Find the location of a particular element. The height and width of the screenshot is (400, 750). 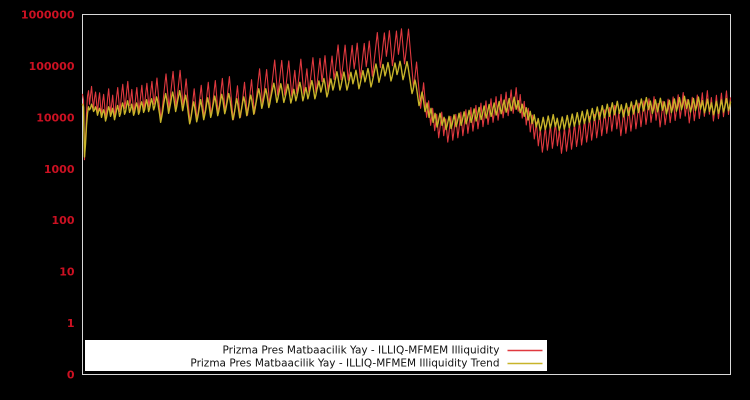

y-axis-tick-label: 1 is located at coordinates (71, 323).